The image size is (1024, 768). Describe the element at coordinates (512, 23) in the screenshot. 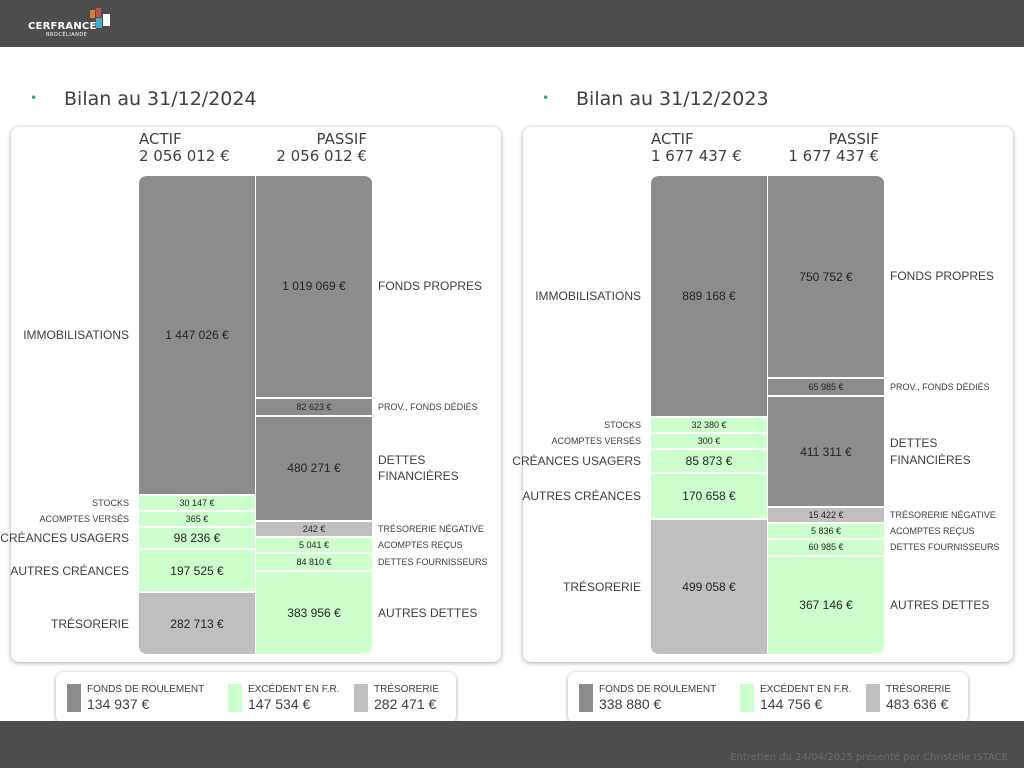

I see `top-bar: CERFRANCE BROCÉLIANDE` at that location.